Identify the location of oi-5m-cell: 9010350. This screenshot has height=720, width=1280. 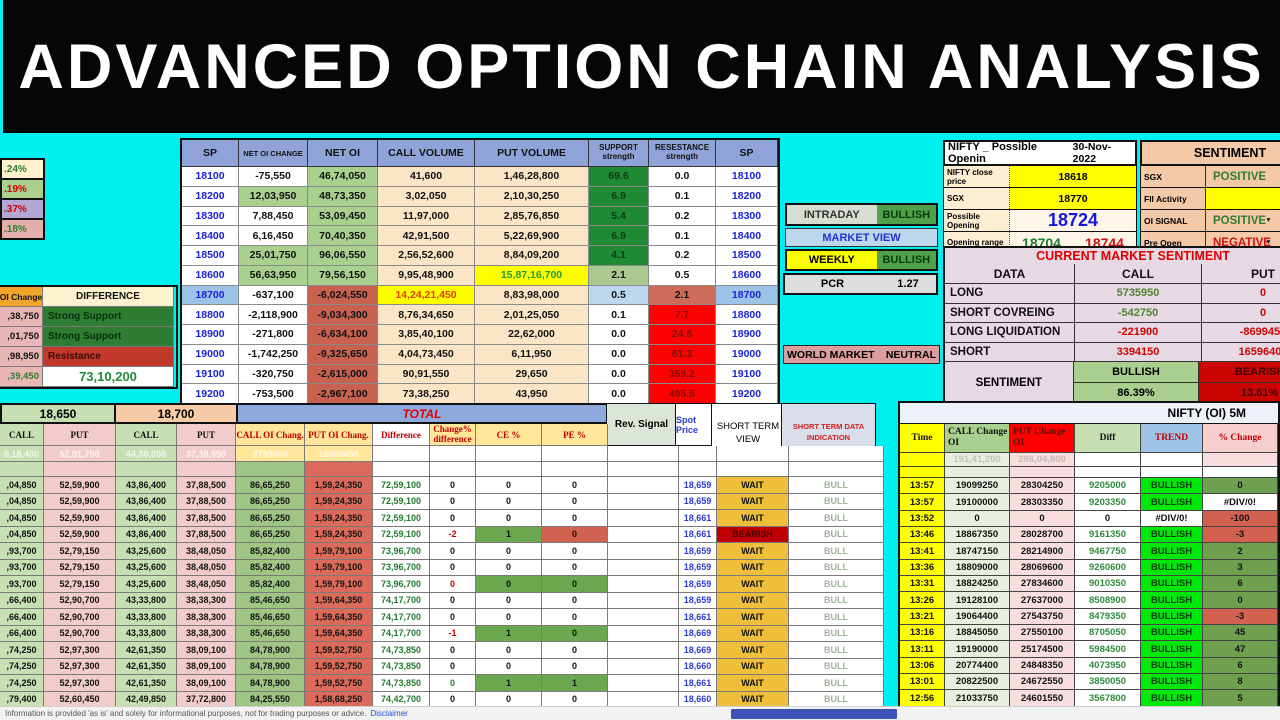
(1108, 584).